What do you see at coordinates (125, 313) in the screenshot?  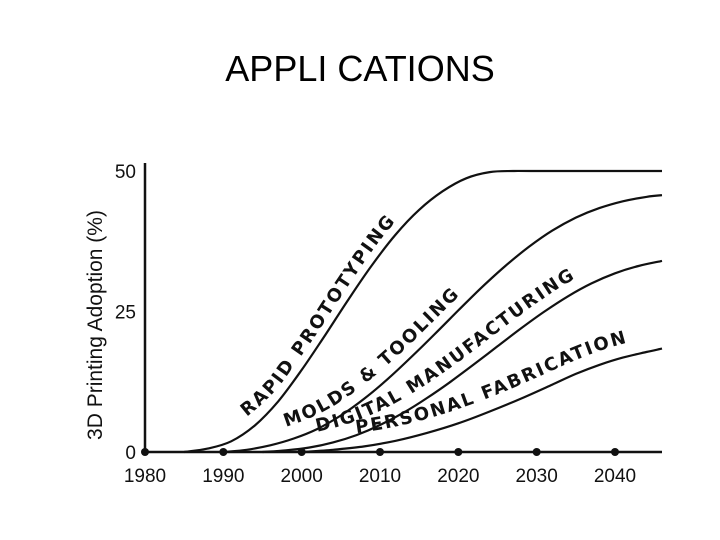 I see `y-tick-label: 25` at bounding box center [125, 313].